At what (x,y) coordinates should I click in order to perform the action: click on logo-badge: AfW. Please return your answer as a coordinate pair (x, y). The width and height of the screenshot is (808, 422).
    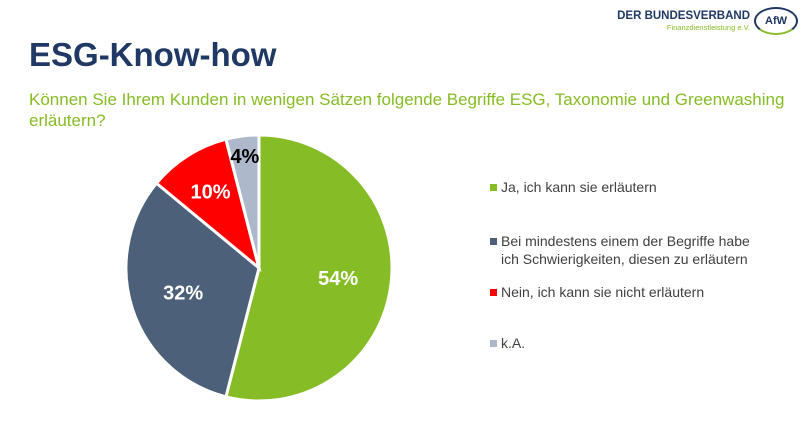
    Looking at the image, I should click on (776, 21).